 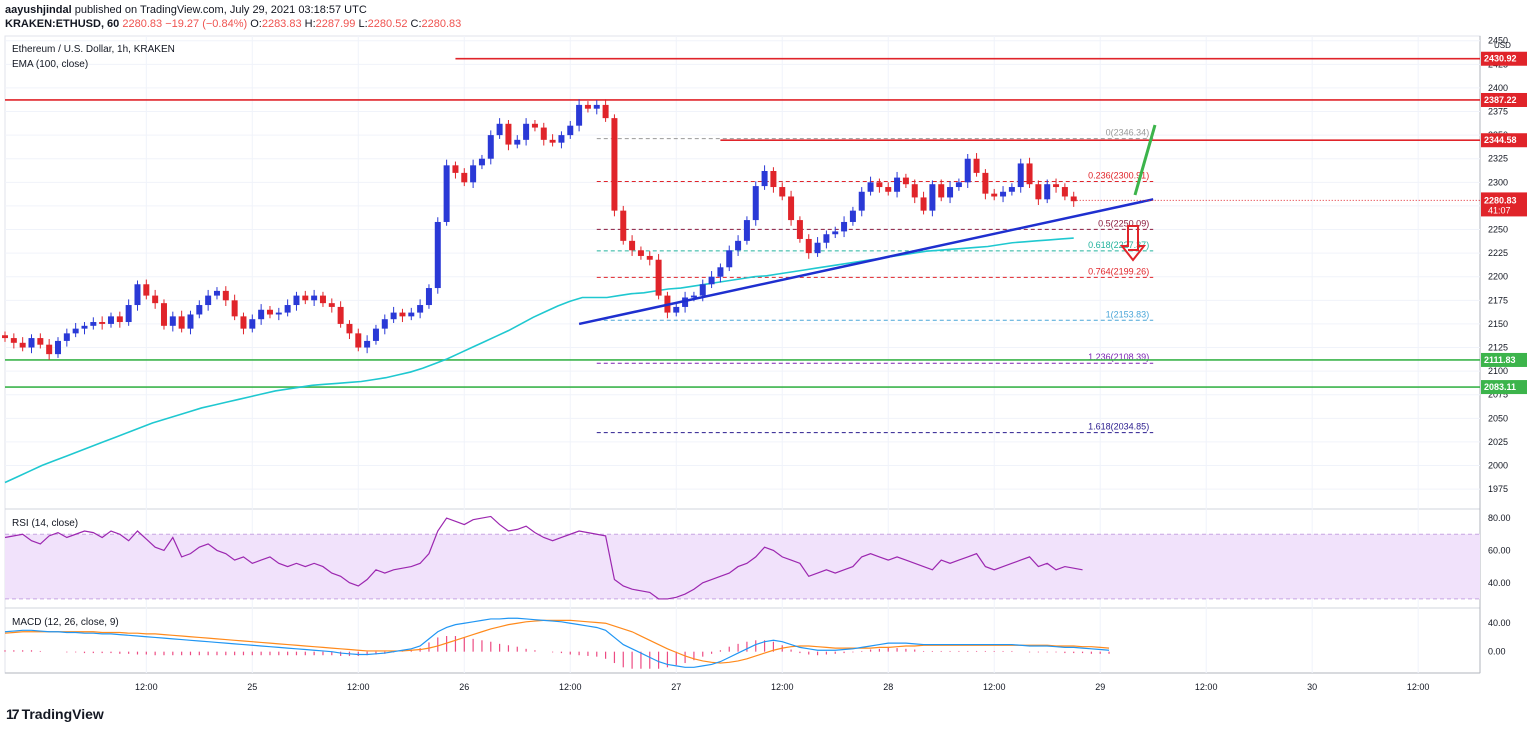 What do you see at coordinates (38, 10) in the screenshot?
I see `publisher-name: aayushjindal` at bounding box center [38, 10].